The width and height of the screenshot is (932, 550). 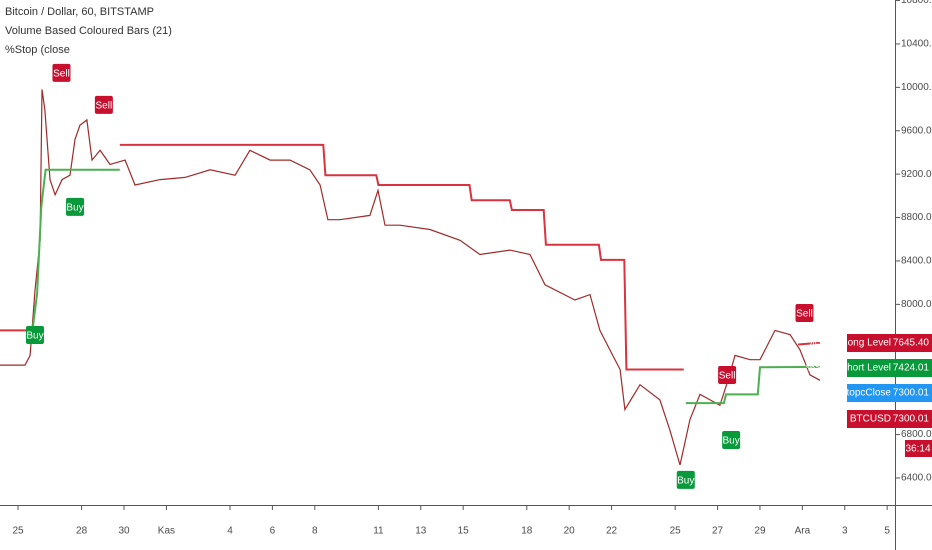 What do you see at coordinates (230, 531) in the screenshot?
I see `x-tick-label: 4` at bounding box center [230, 531].